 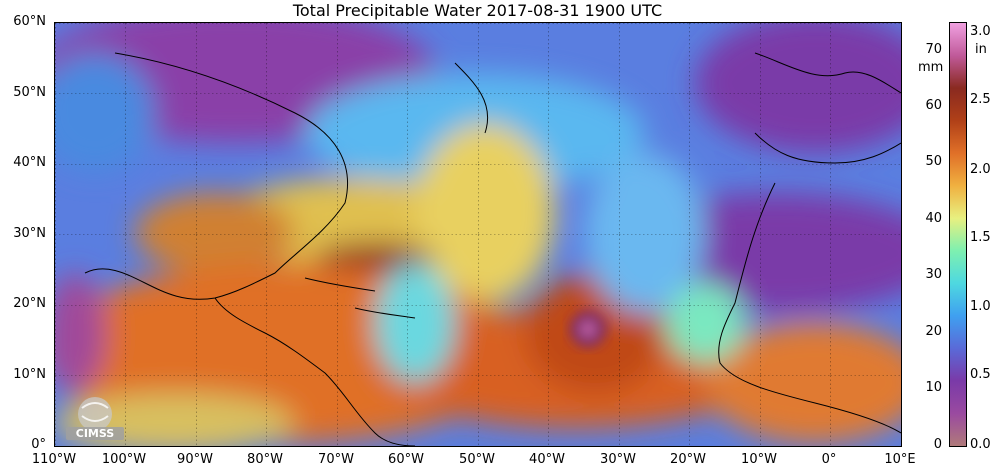 What do you see at coordinates (980, 99) in the screenshot?
I see `colorbar-in-tick: 2.5` at bounding box center [980, 99].